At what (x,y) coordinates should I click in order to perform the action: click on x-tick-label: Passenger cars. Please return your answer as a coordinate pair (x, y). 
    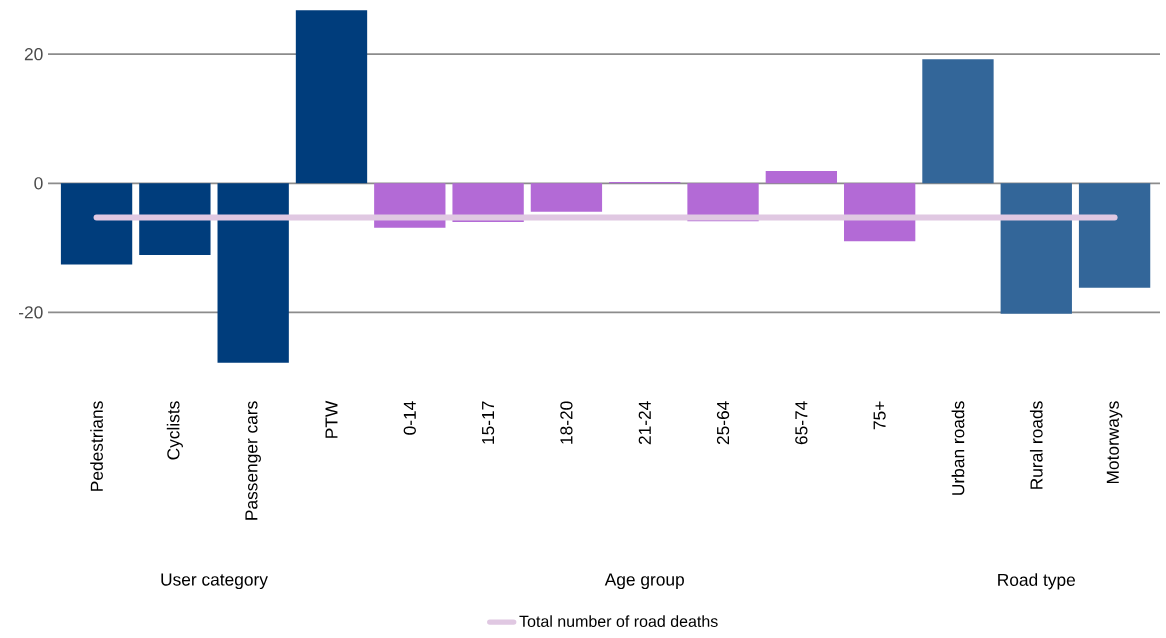
    Looking at the image, I should click on (253, 460).